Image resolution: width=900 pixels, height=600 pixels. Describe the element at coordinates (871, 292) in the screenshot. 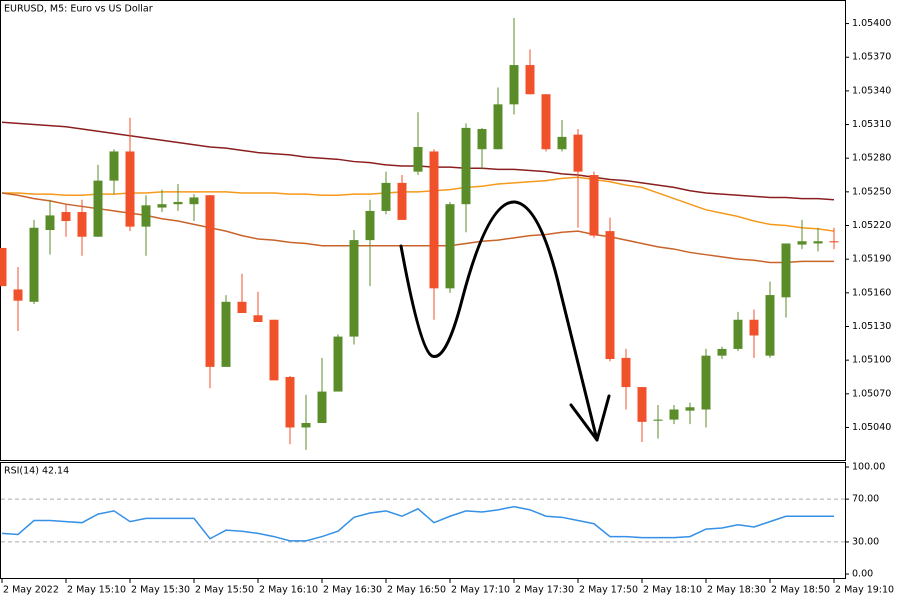

I see `y-tick-label: 1.05160` at that location.